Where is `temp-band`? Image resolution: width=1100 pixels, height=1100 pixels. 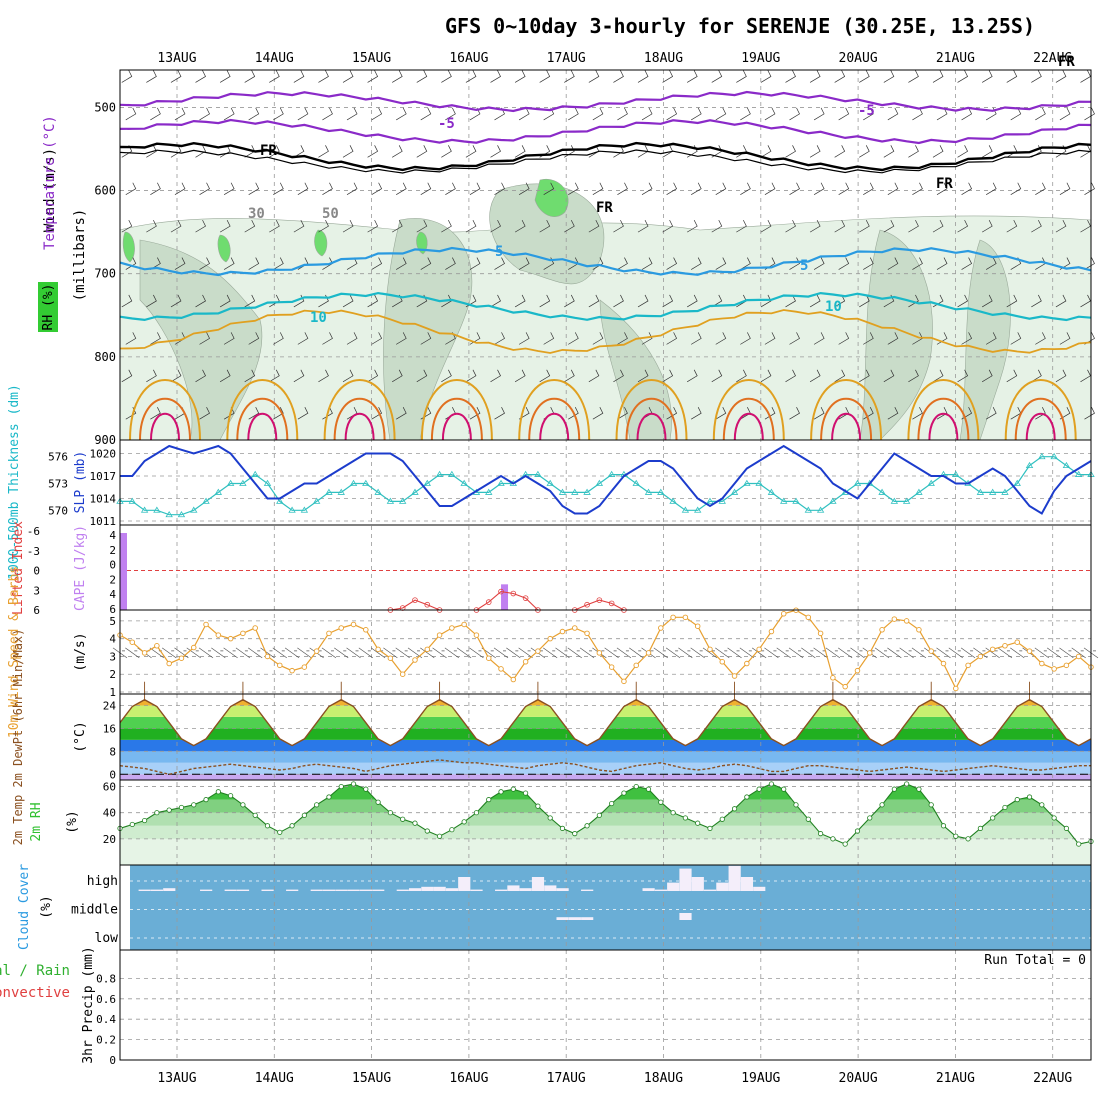
temp-band is located at coordinates (605, 768).